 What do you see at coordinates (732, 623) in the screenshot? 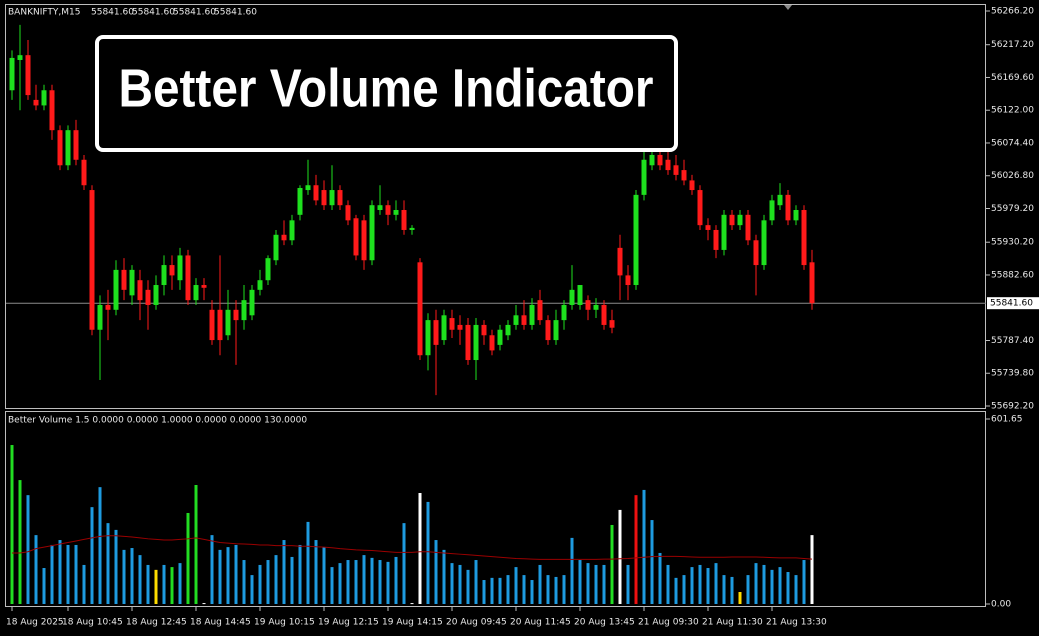
I see `x-tick-label: 21 Aug 11:30` at bounding box center [732, 623].